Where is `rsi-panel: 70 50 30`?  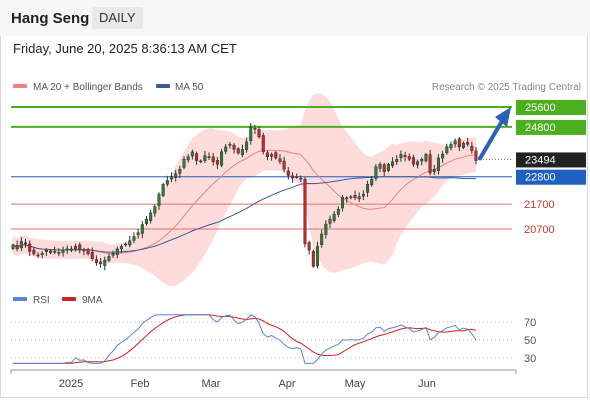 rsi-panel: 70 50 30 is located at coordinates (273, 339).